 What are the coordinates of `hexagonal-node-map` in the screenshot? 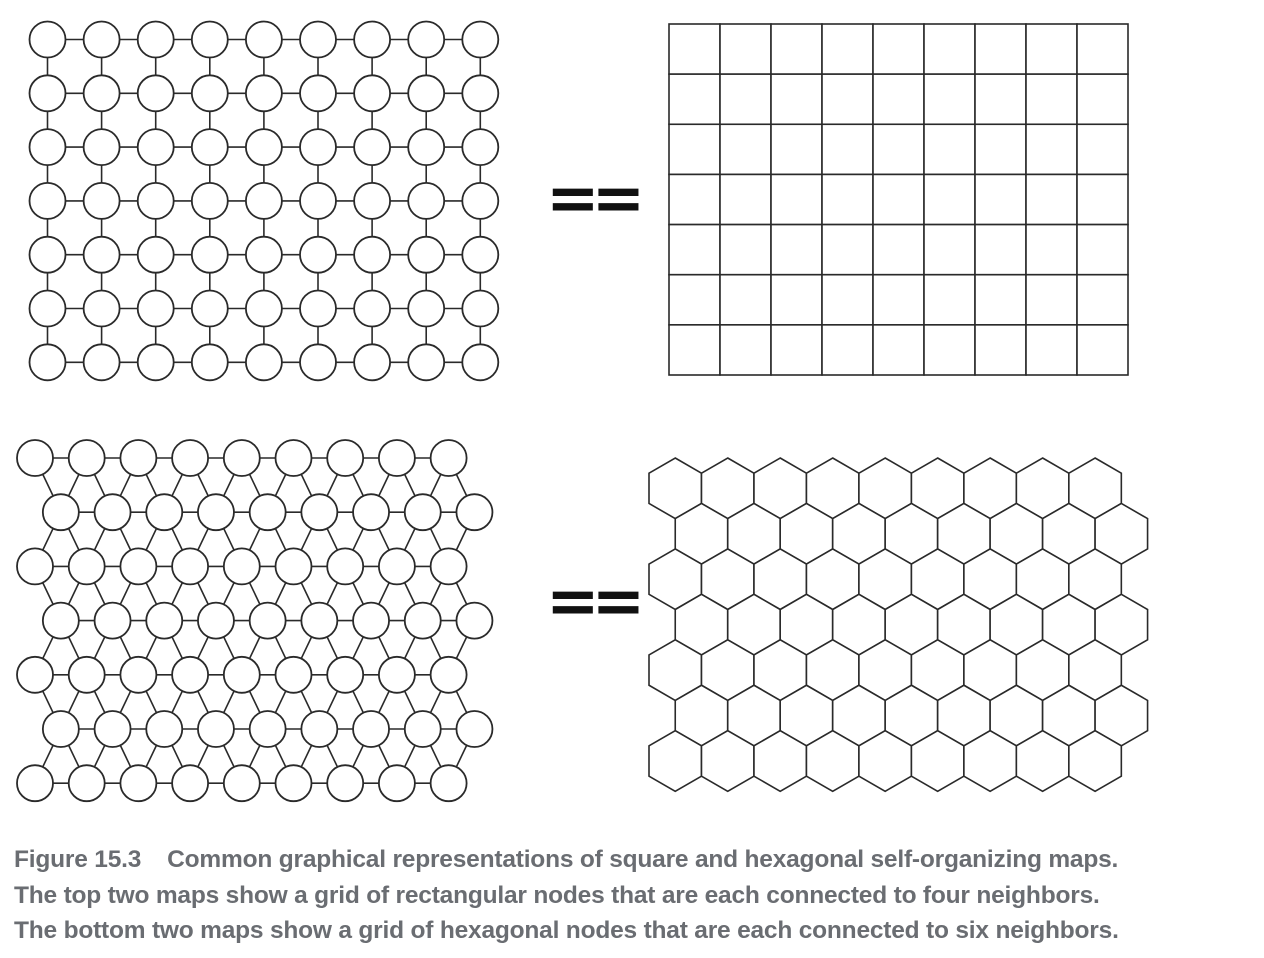 It's located at (255, 621).